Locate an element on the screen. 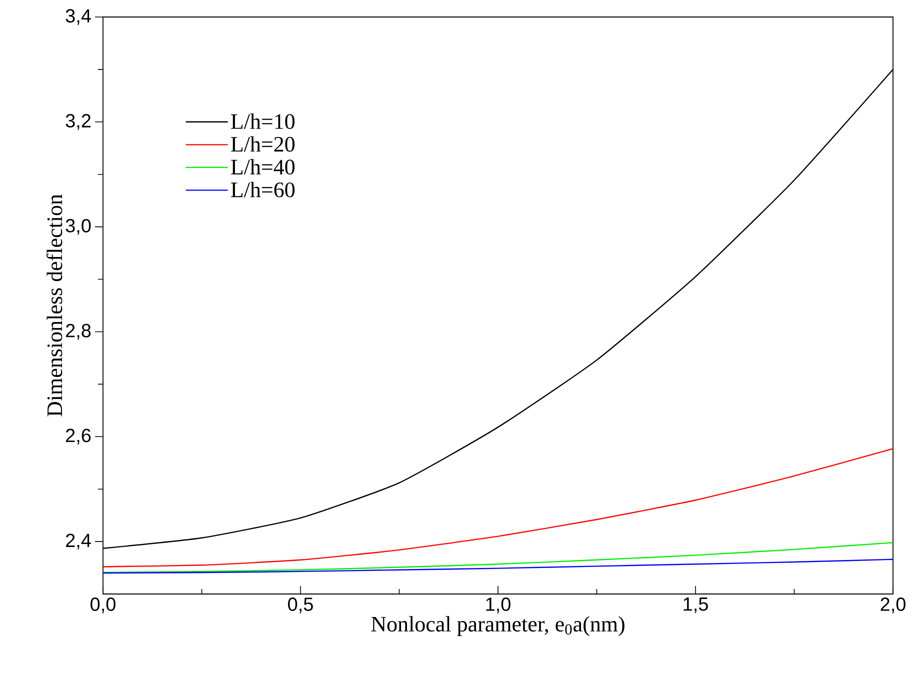 The height and width of the screenshot is (681, 914). x-tick-label: 0,5 is located at coordinates (300, 606).